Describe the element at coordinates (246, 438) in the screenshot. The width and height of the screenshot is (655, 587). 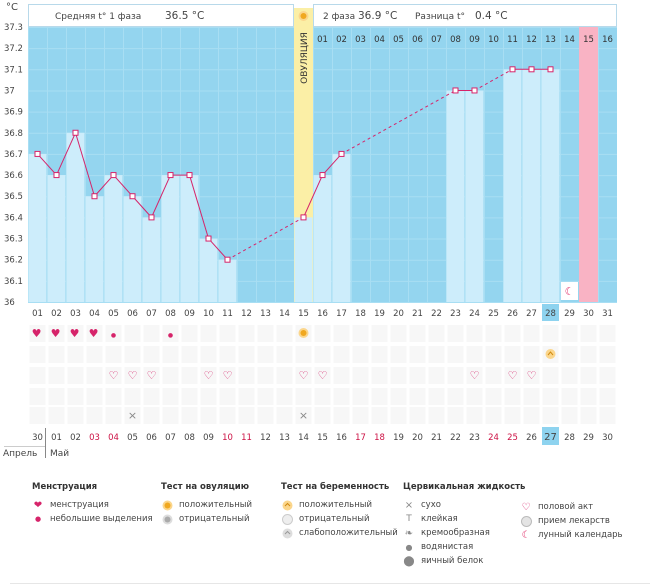
I see `calendar-date-label: 11` at that location.